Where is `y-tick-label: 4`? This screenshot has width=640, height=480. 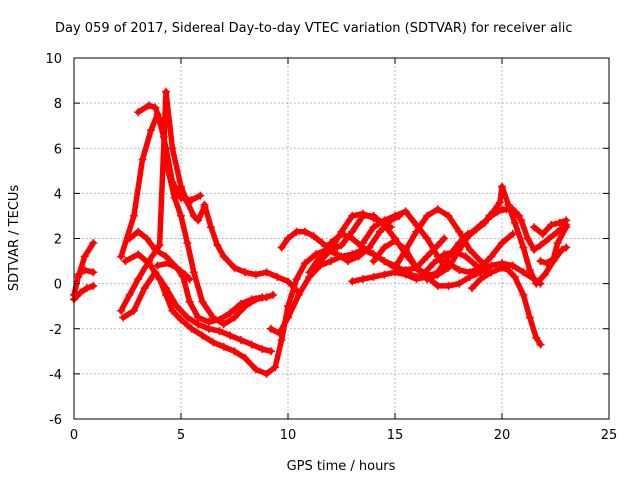
y-tick-label: 4 is located at coordinates (58, 194).